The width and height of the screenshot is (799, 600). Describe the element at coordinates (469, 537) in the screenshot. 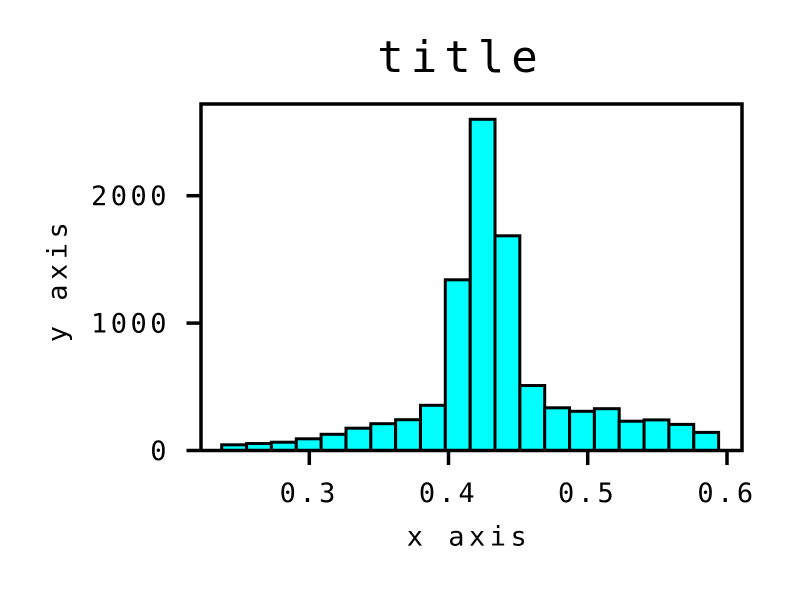

I see `x-axis-label: x axis` at that location.